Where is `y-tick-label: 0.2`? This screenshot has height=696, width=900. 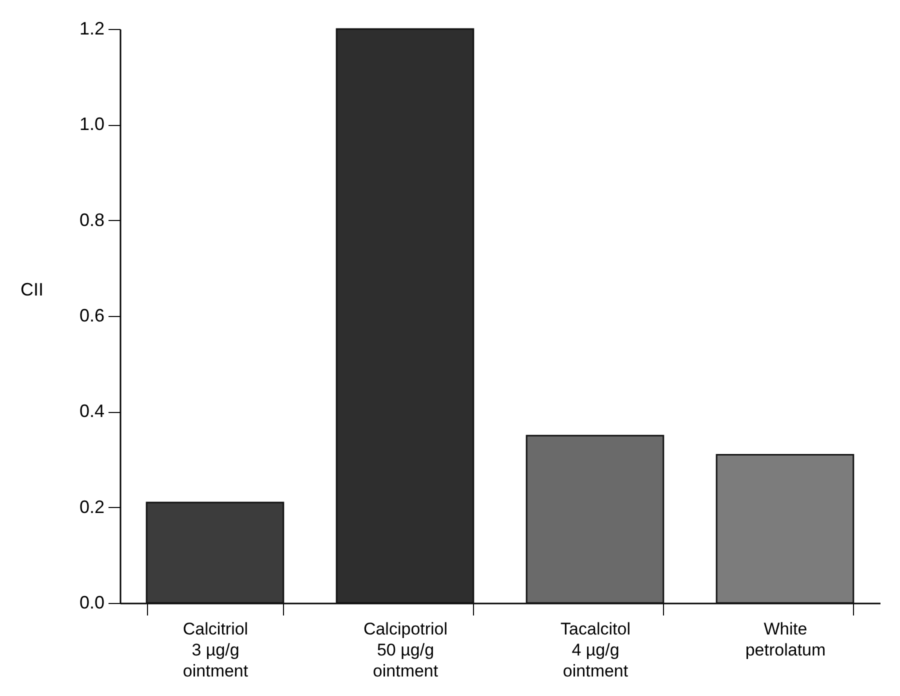
y-tick-label: 0.2 is located at coordinates (91, 506).